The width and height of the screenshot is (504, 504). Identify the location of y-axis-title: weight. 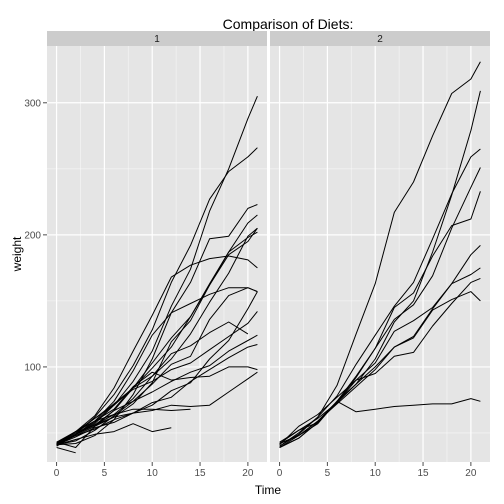
(17, 254).